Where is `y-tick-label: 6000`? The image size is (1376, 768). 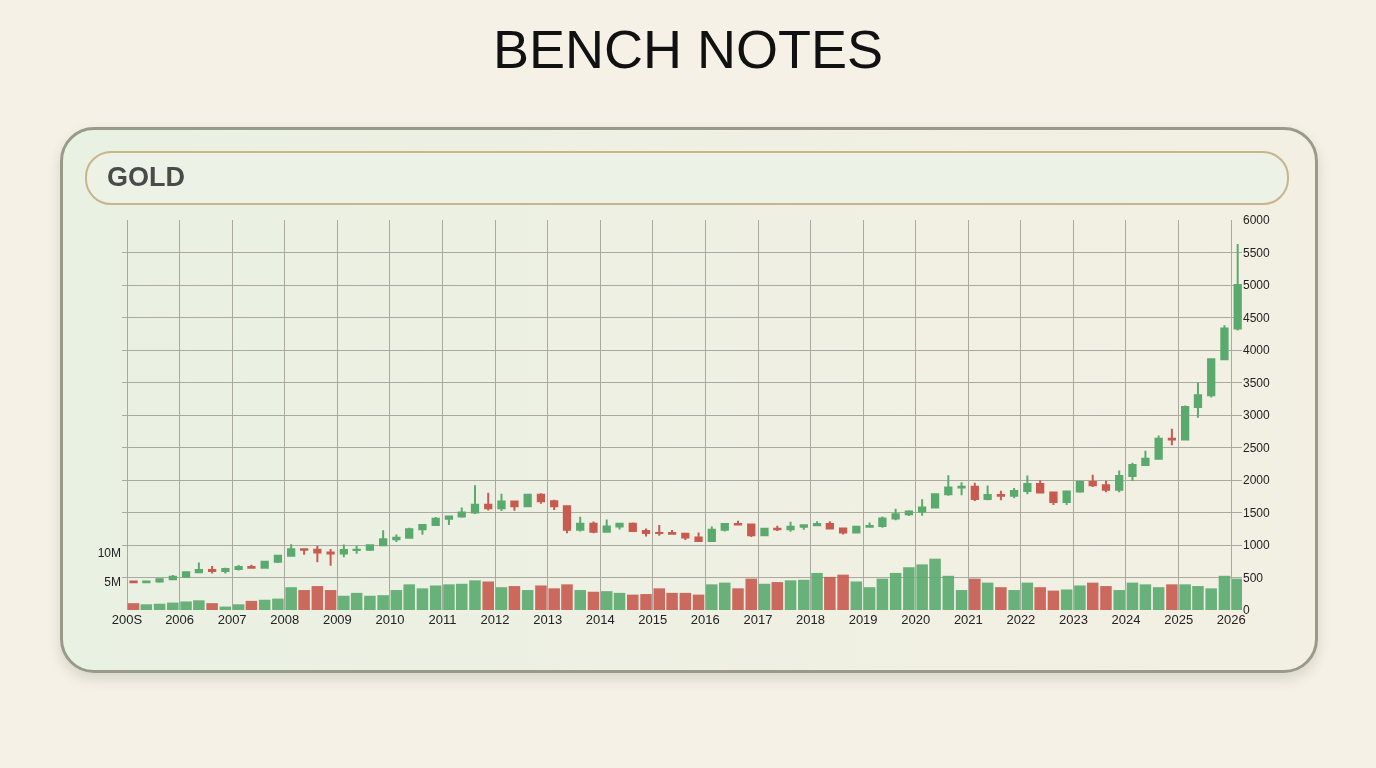 y-tick-label: 6000 is located at coordinates (1257, 220).